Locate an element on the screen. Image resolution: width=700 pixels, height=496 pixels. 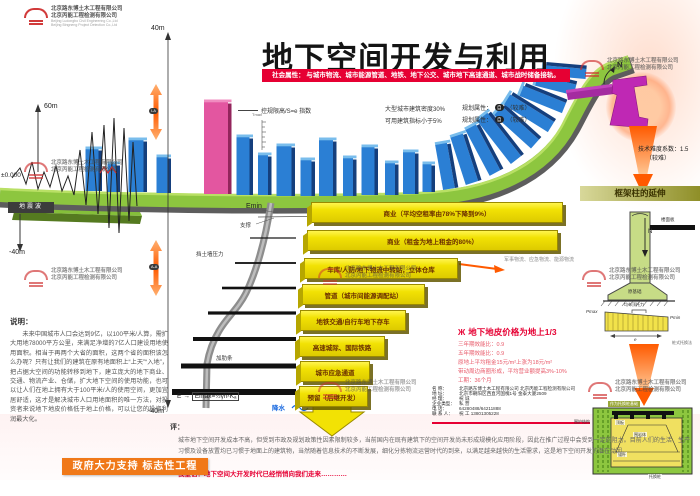
drift-ruler is located at coordinates (263, 135).